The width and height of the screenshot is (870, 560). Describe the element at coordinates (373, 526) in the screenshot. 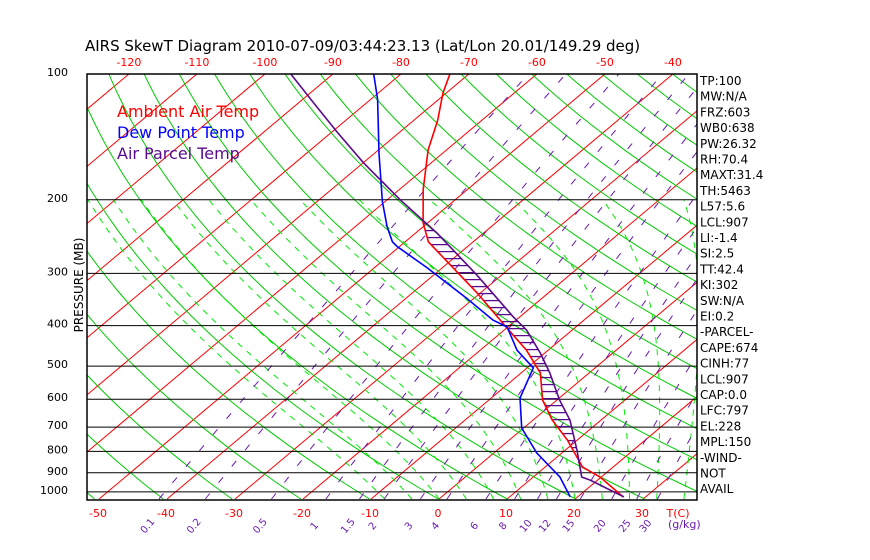

I see `mixing-ratio-tick-label: 2` at that location.